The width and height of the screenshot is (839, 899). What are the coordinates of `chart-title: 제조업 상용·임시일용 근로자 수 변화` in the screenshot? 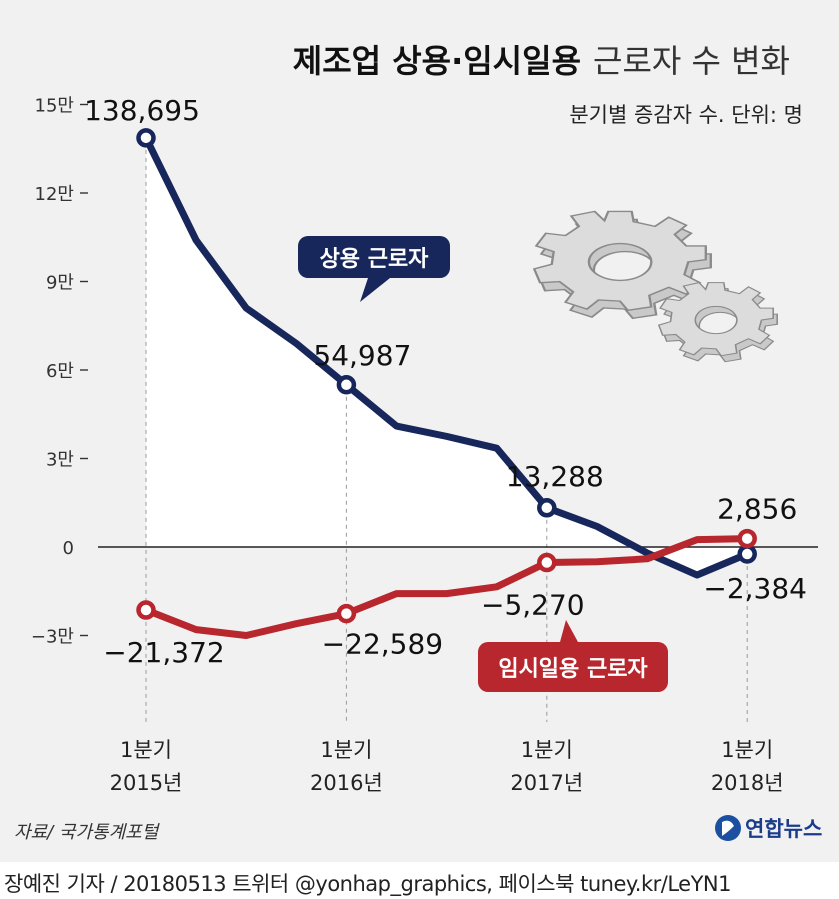 It's located at (541, 61).